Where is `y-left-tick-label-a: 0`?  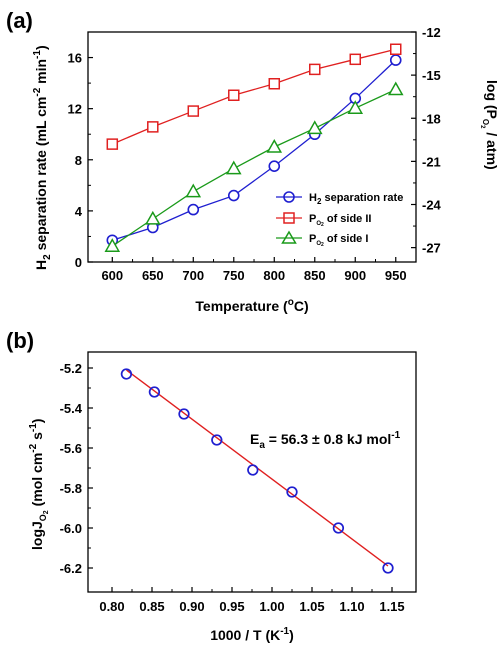 y-left-tick-label-a: 0 is located at coordinates (78, 262).